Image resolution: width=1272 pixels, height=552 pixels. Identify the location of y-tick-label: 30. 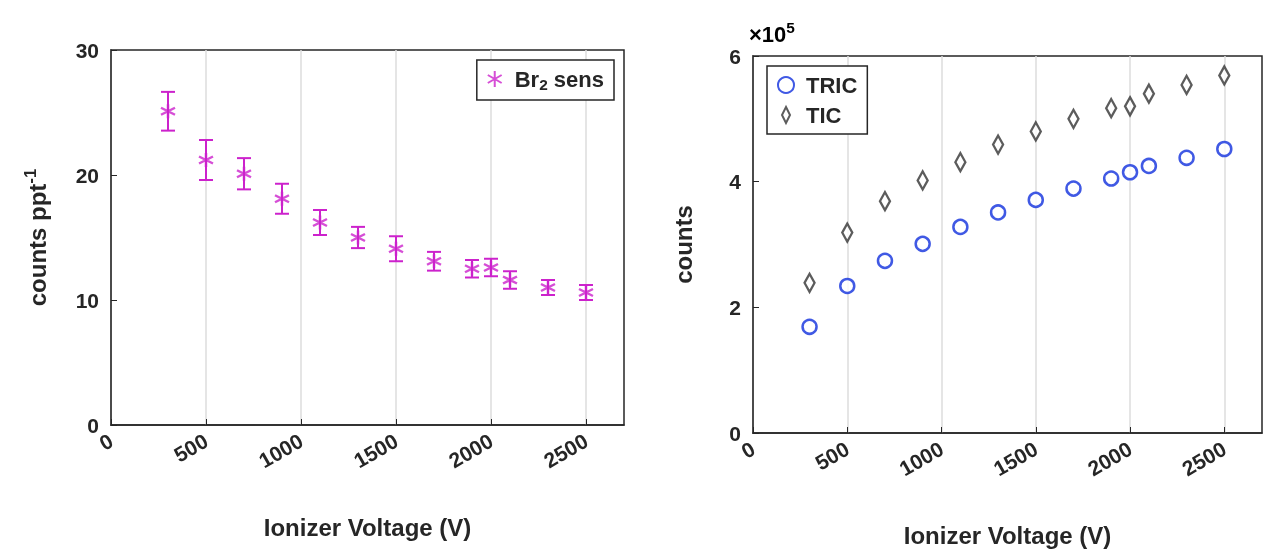
(87, 50).